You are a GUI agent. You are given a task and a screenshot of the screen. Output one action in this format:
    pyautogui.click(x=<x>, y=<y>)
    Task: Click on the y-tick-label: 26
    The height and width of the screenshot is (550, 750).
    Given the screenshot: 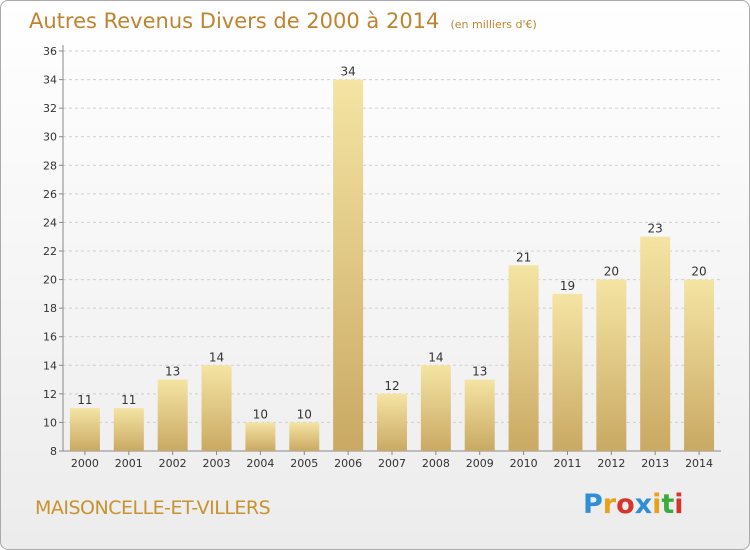 What is the action you would take?
    pyautogui.click(x=50, y=194)
    